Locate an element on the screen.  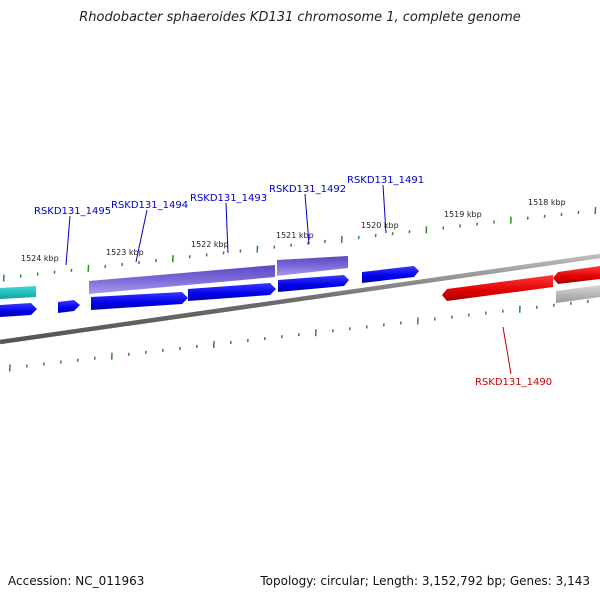
gene-label: RSKD131_1490 is located at coordinates (513, 382).